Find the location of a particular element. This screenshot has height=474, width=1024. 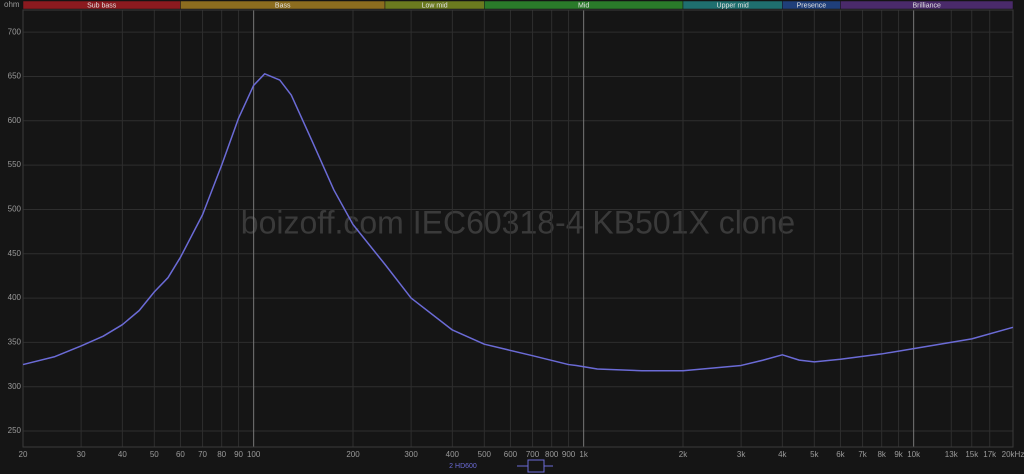

y-tick-label: 600 is located at coordinates (15, 120).